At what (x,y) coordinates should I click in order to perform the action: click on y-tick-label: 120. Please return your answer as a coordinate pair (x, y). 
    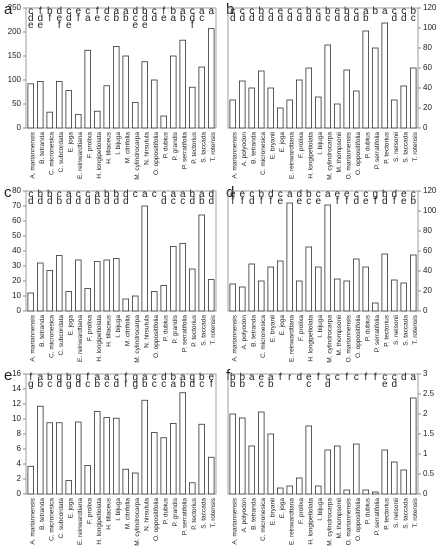
    Looking at the image, I should click on (430, 7).